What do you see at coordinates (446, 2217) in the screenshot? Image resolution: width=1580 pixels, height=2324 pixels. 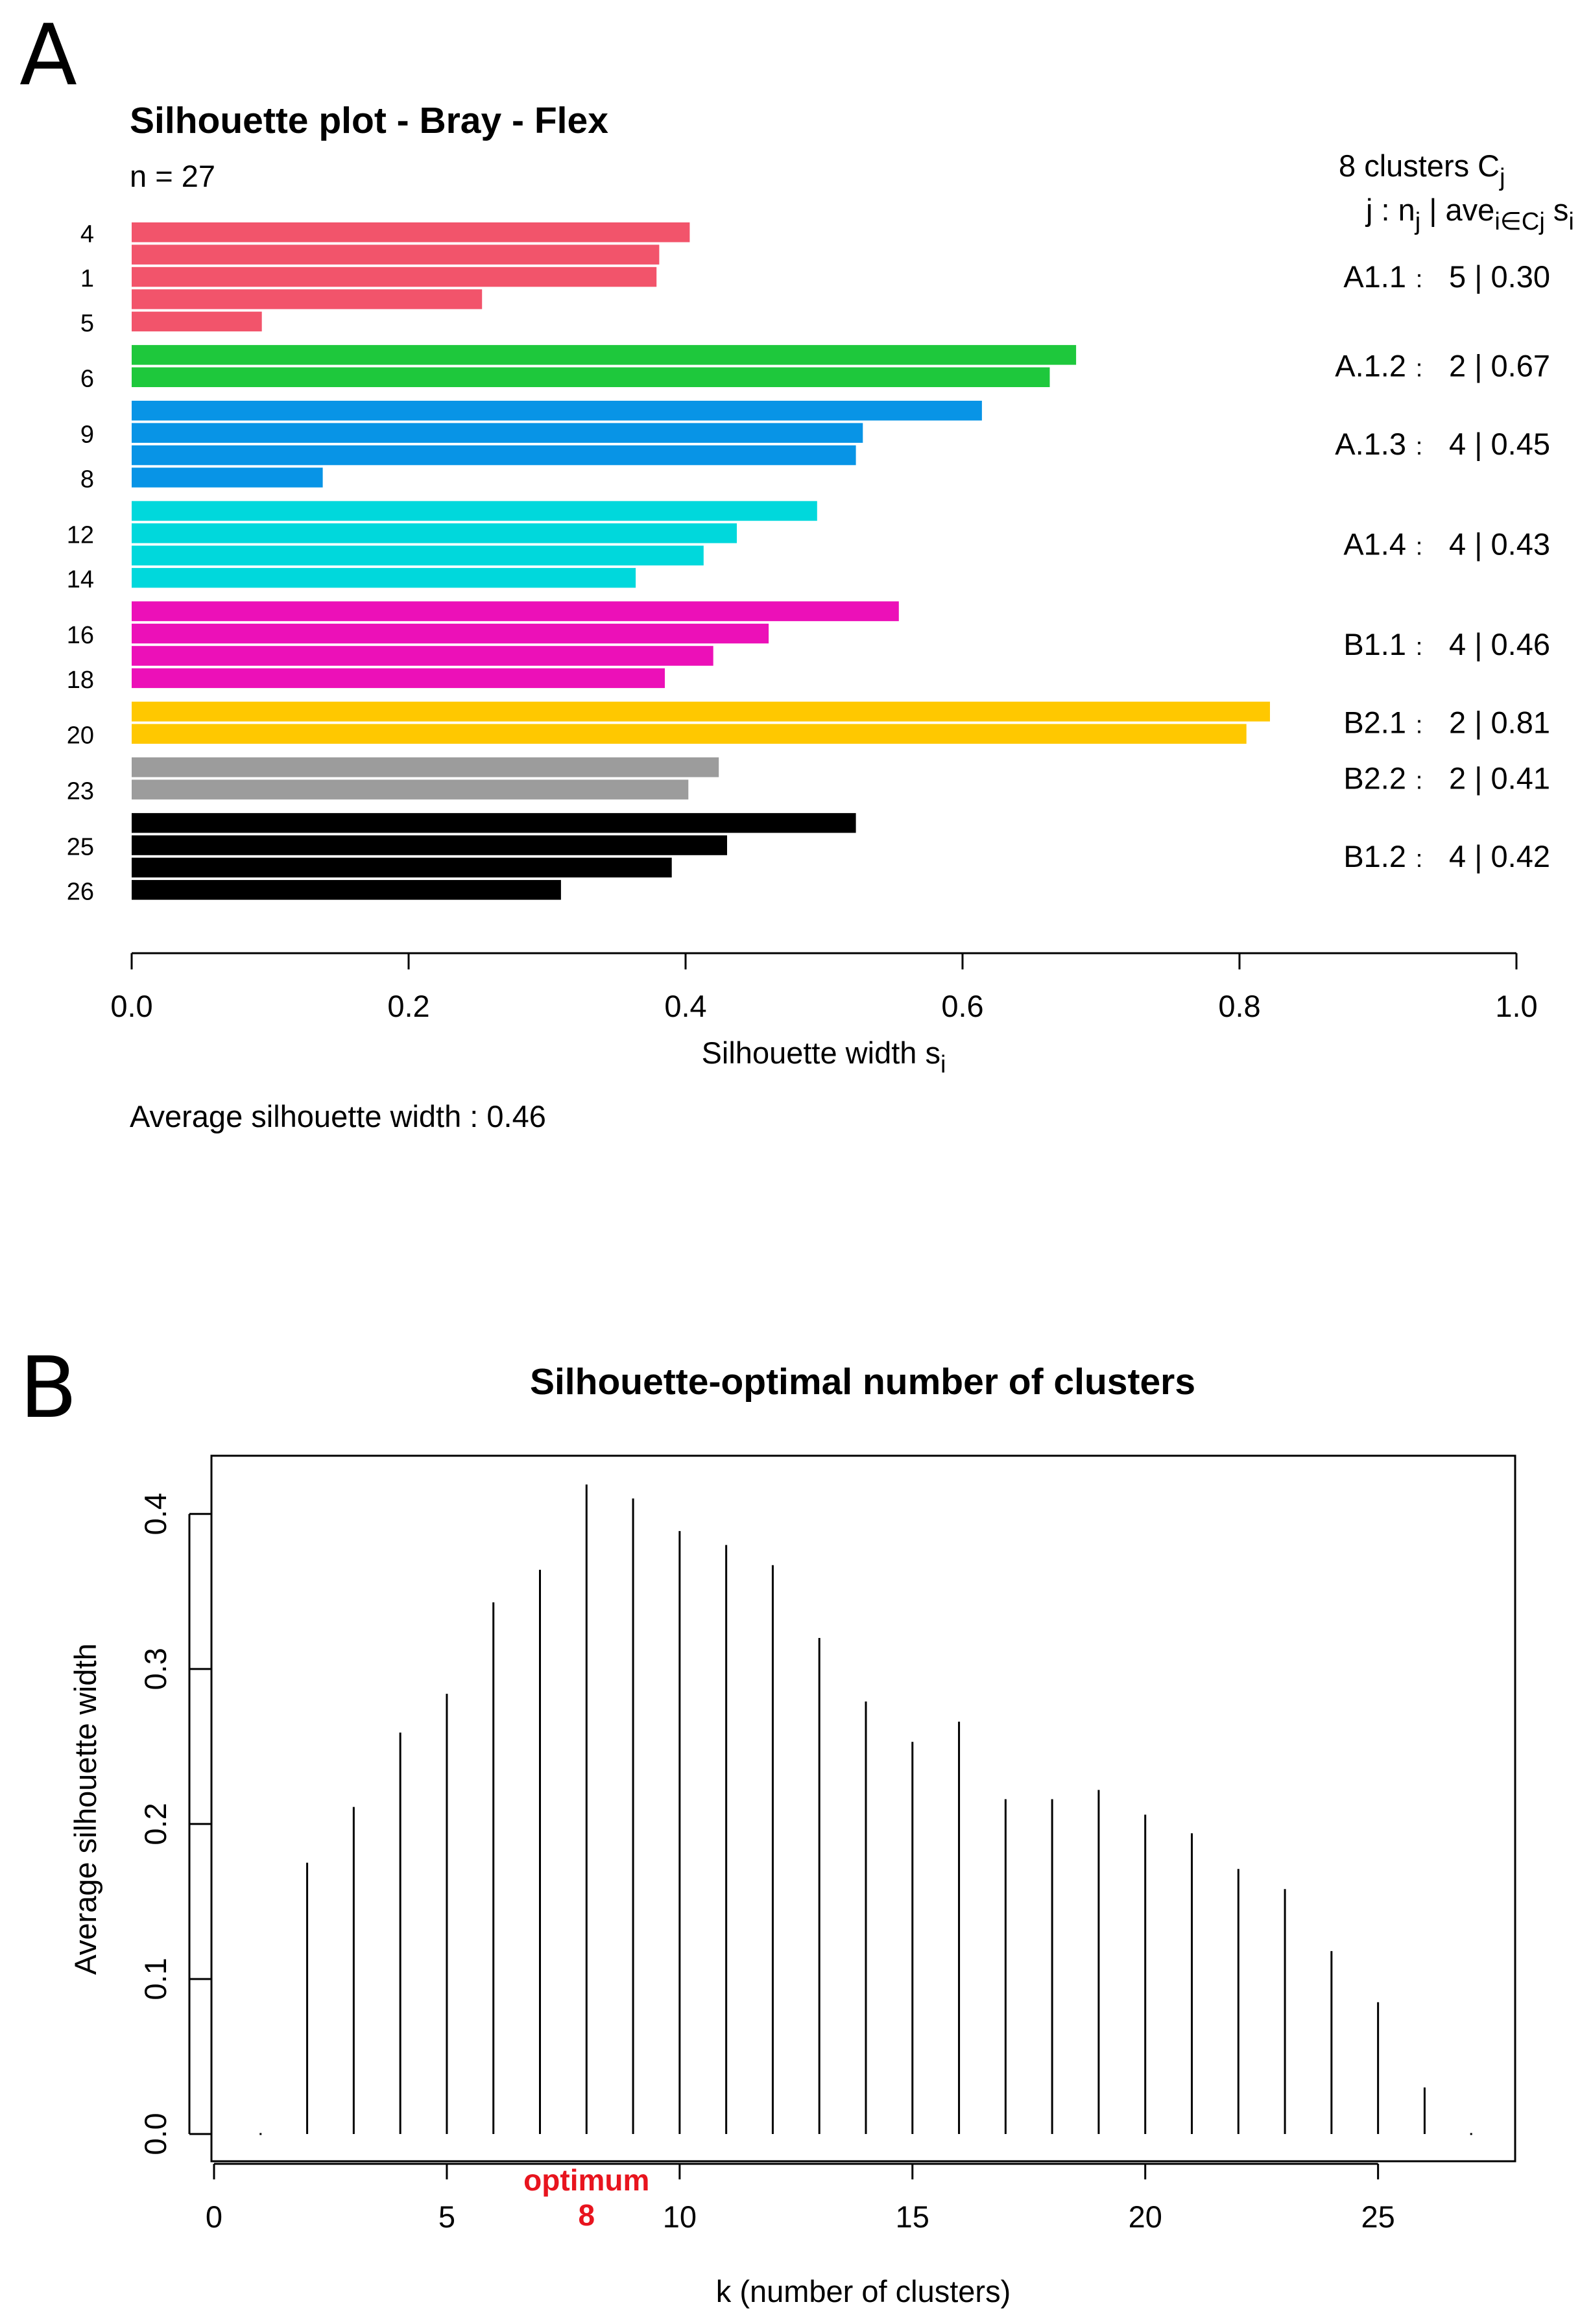 I see `x-tick-label: 5` at bounding box center [446, 2217].